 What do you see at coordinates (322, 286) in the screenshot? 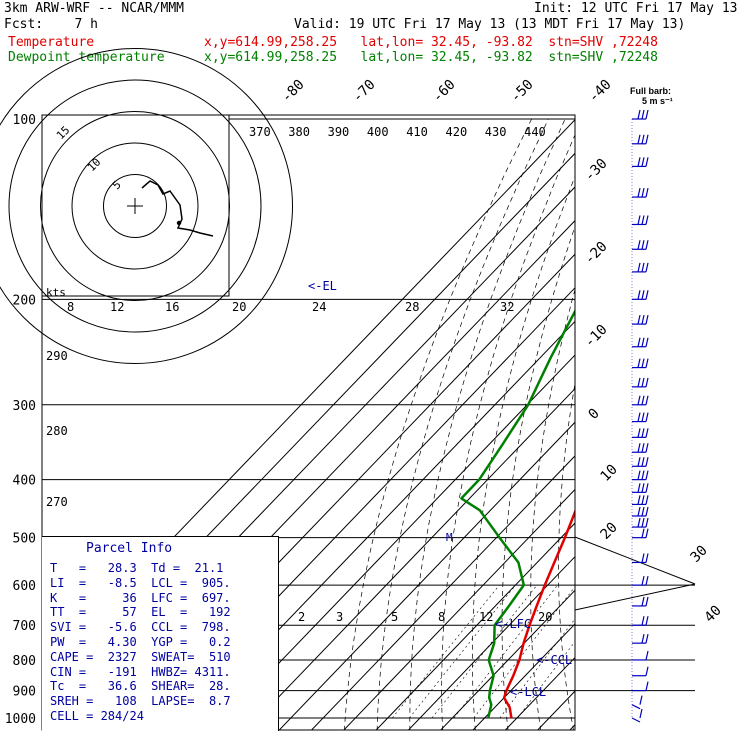
I see `el-marker: <-EL` at bounding box center [322, 286].